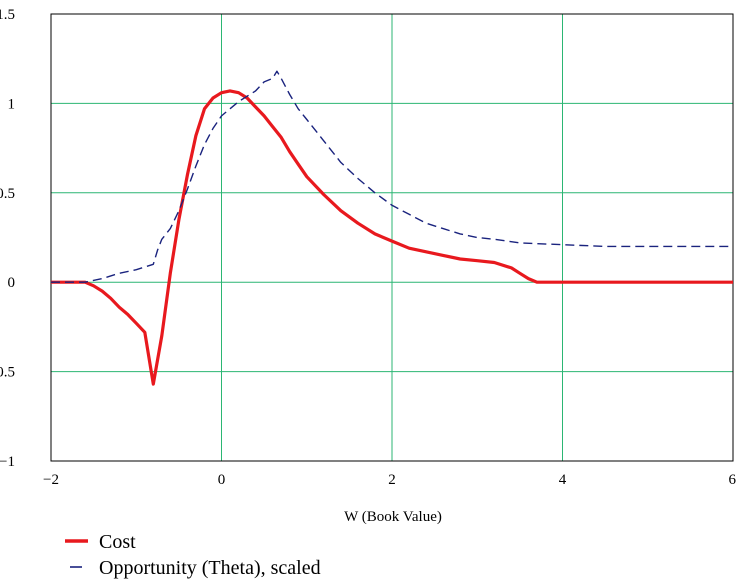  What do you see at coordinates (51, 480) in the screenshot?
I see `x-tick-label: −2` at bounding box center [51, 480].